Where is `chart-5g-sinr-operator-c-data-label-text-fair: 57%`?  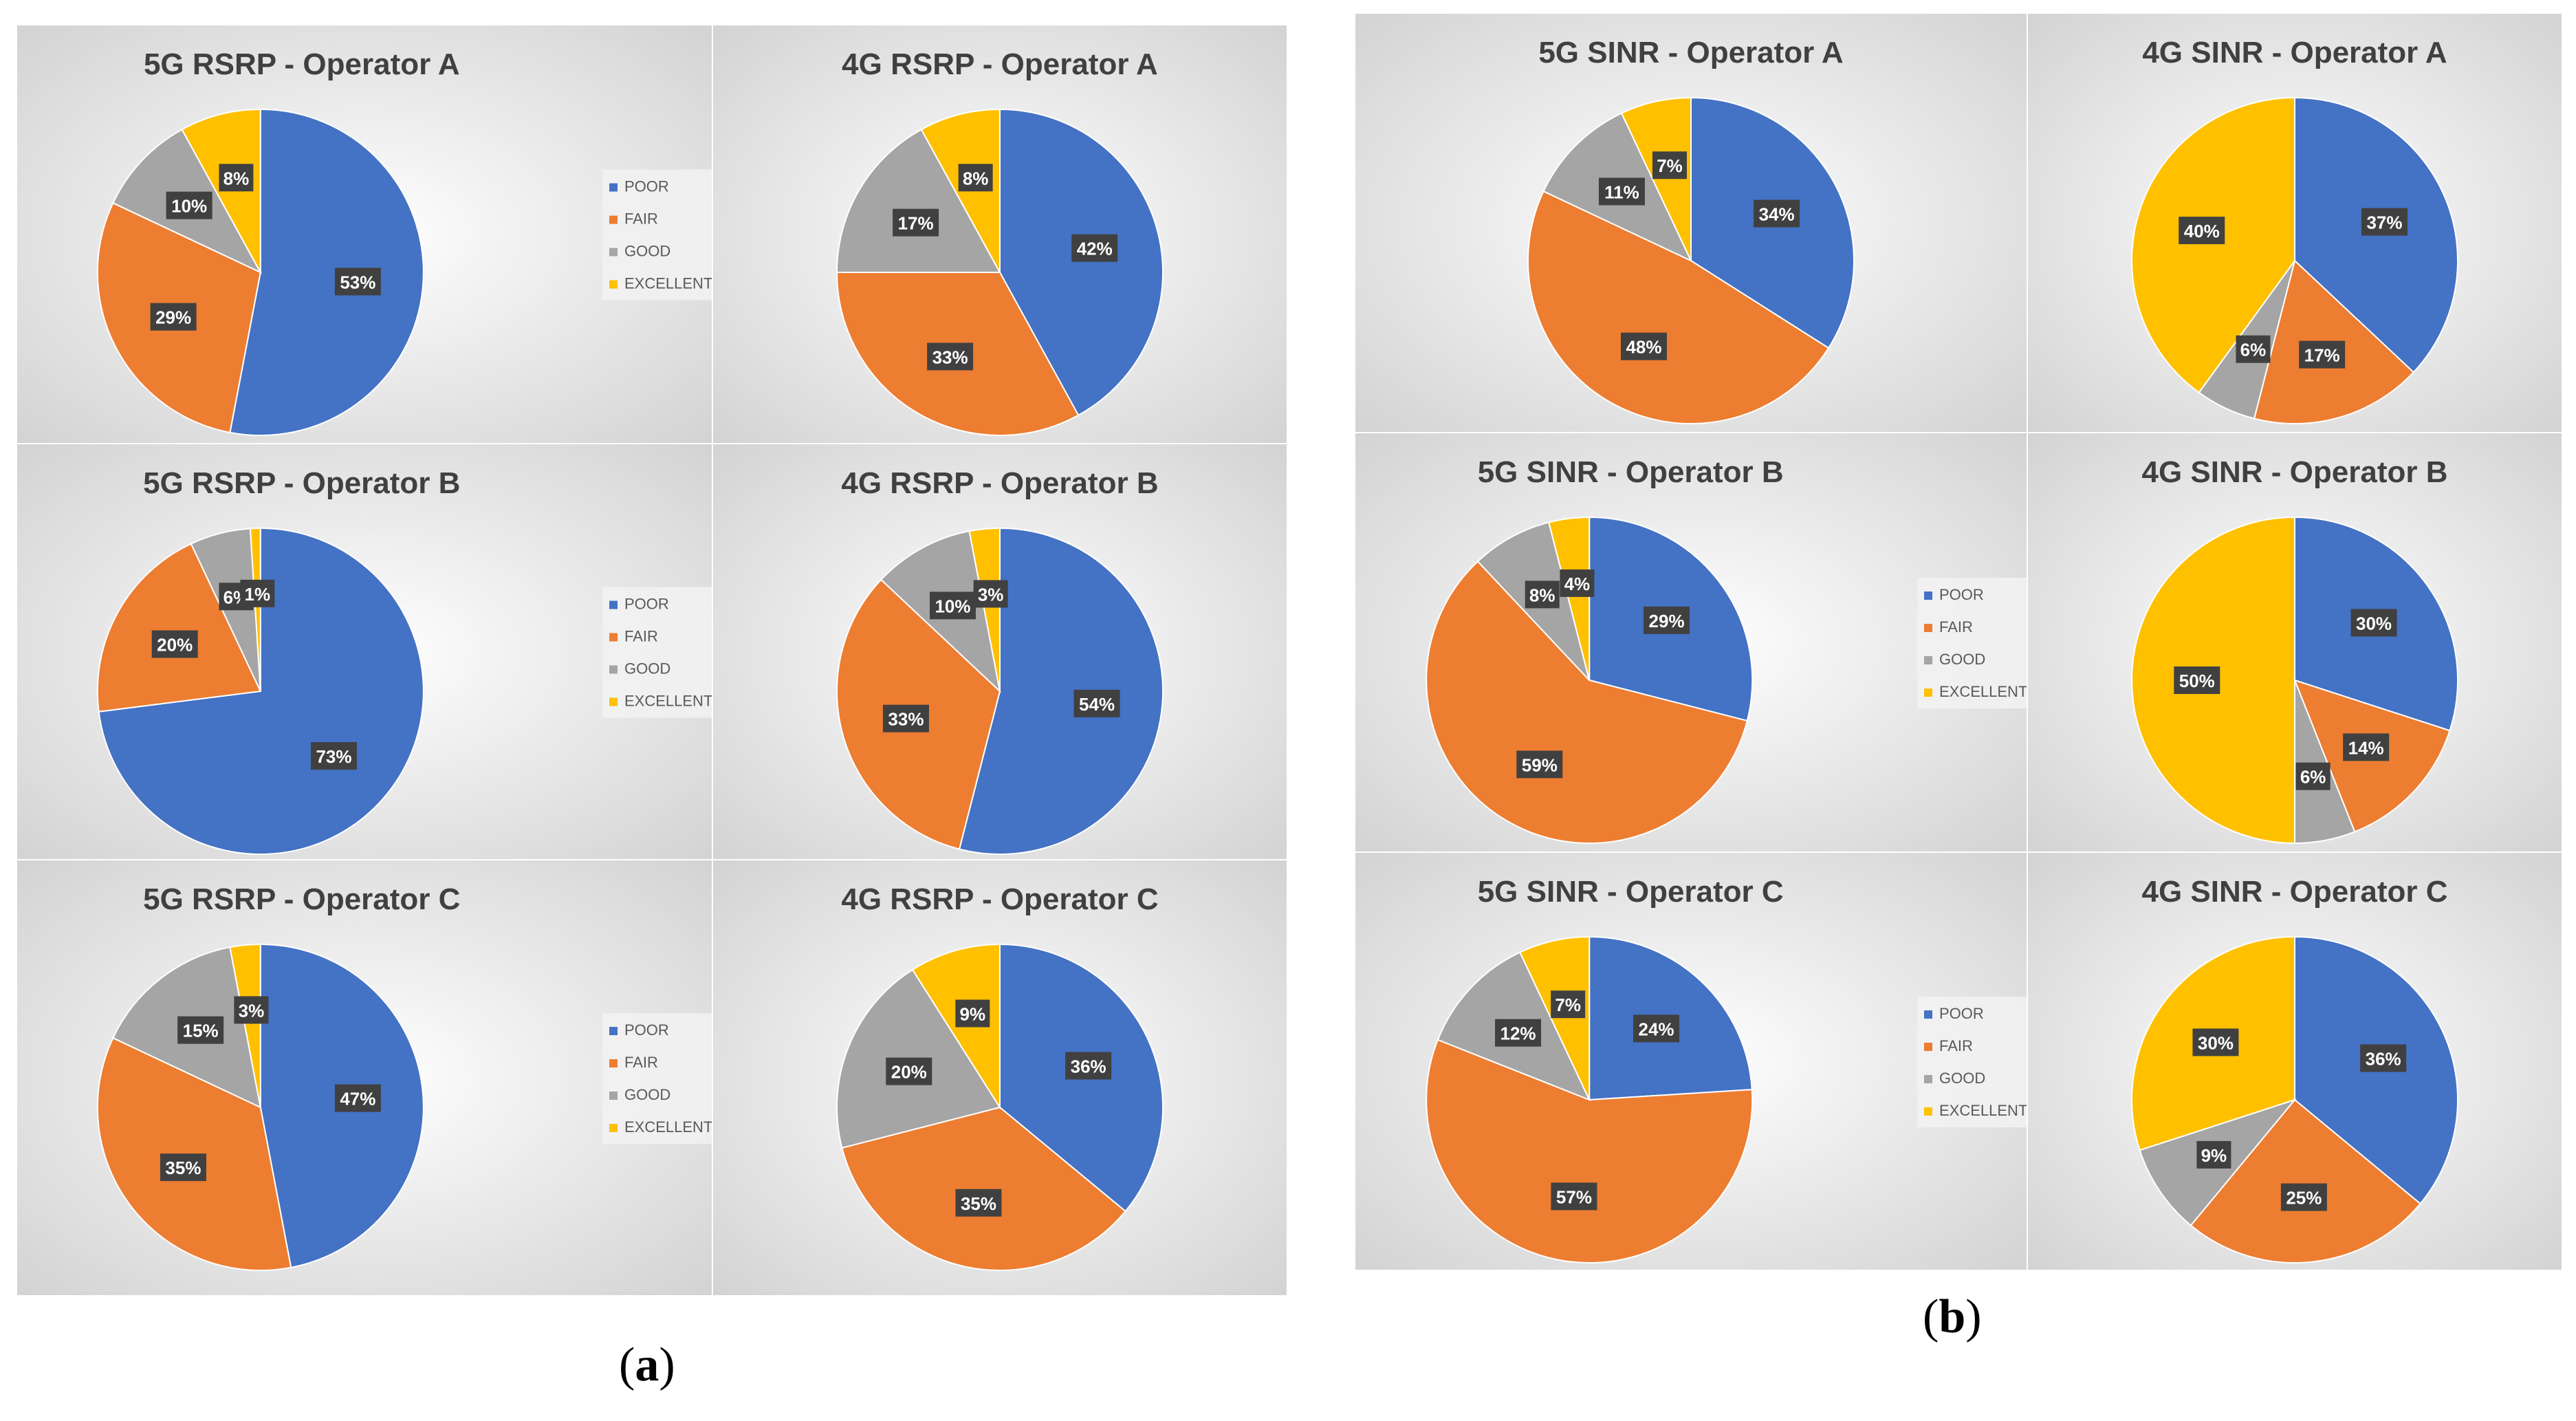 chart-5g-sinr-operator-c-data-label-text-fair: 57% is located at coordinates (1574, 1196).